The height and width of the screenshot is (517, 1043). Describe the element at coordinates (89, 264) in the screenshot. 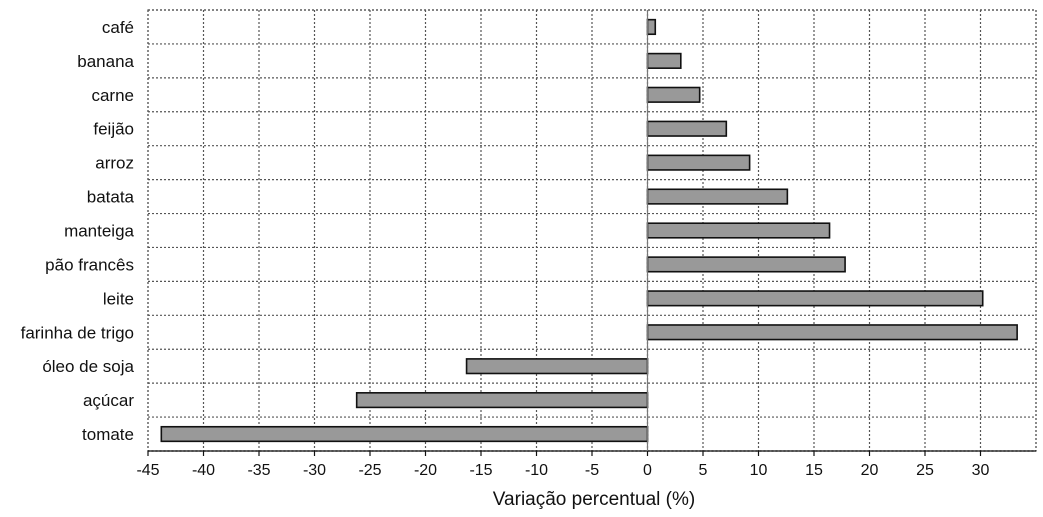

I see `category-label: pão francês` at that location.